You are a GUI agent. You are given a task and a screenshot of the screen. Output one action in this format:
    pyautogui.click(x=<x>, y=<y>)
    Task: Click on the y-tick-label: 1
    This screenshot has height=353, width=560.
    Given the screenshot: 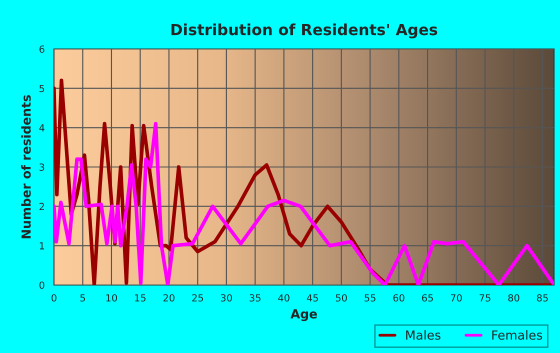 What is the action you would take?
    pyautogui.click(x=42, y=246)
    